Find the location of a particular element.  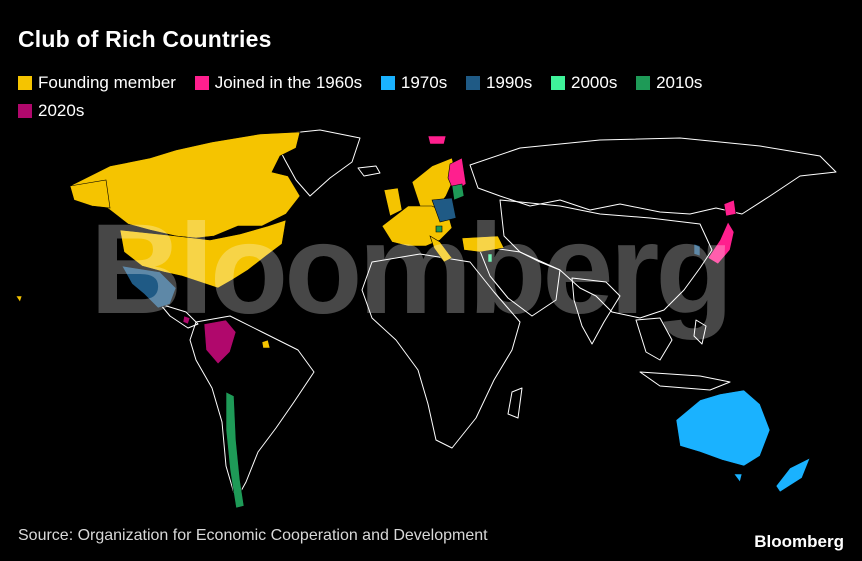

legend-item-2020s: 2020s is located at coordinates (51, 111).